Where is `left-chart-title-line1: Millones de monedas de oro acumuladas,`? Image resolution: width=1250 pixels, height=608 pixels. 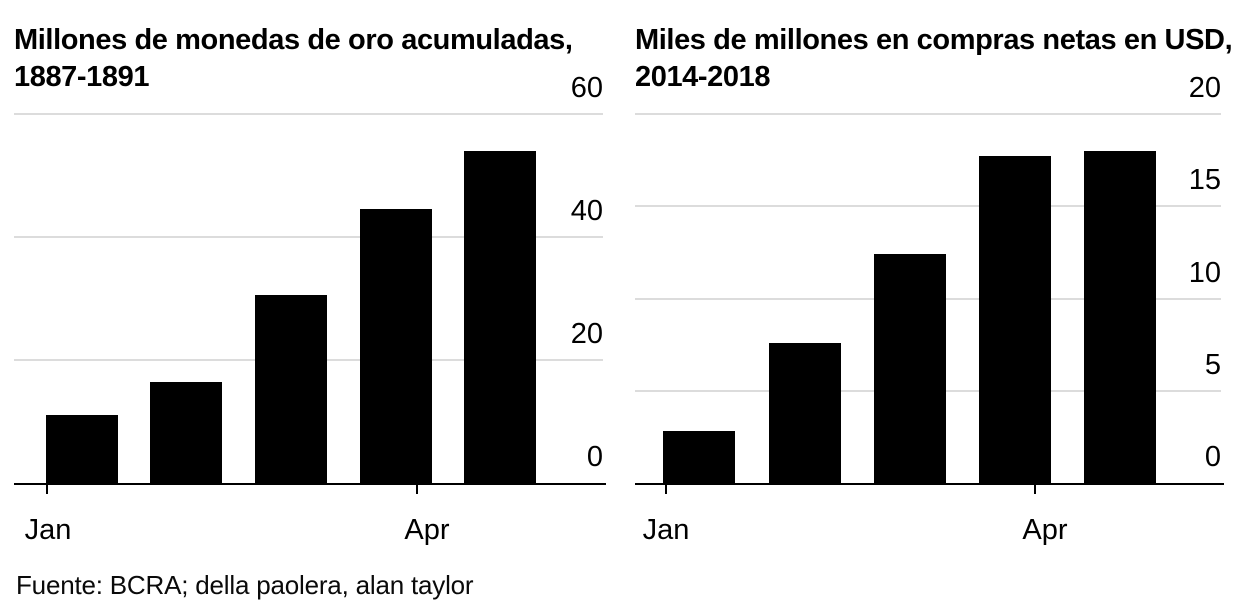
left-chart-title-line1: Millones de monedas de oro acumuladas, is located at coordinates (293, 40).